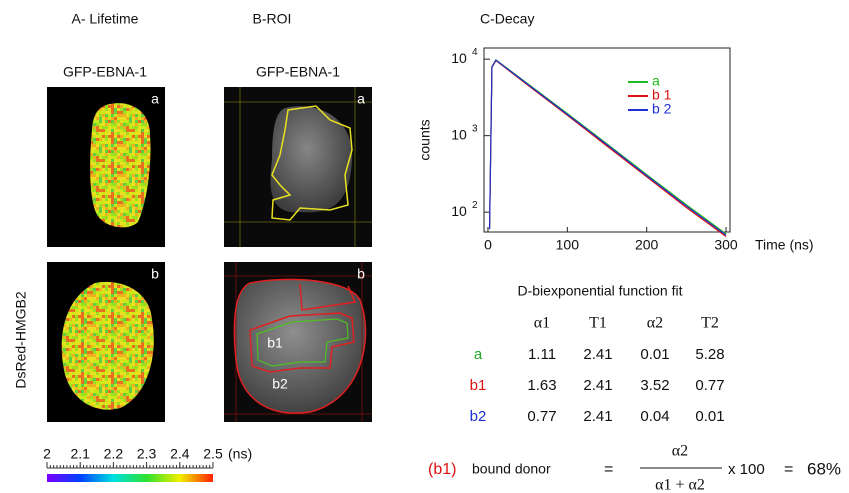  Describe the element at coordinates (180, 454) in the screenshot. I see `colorbar-tick-label: 2.4` at that location.